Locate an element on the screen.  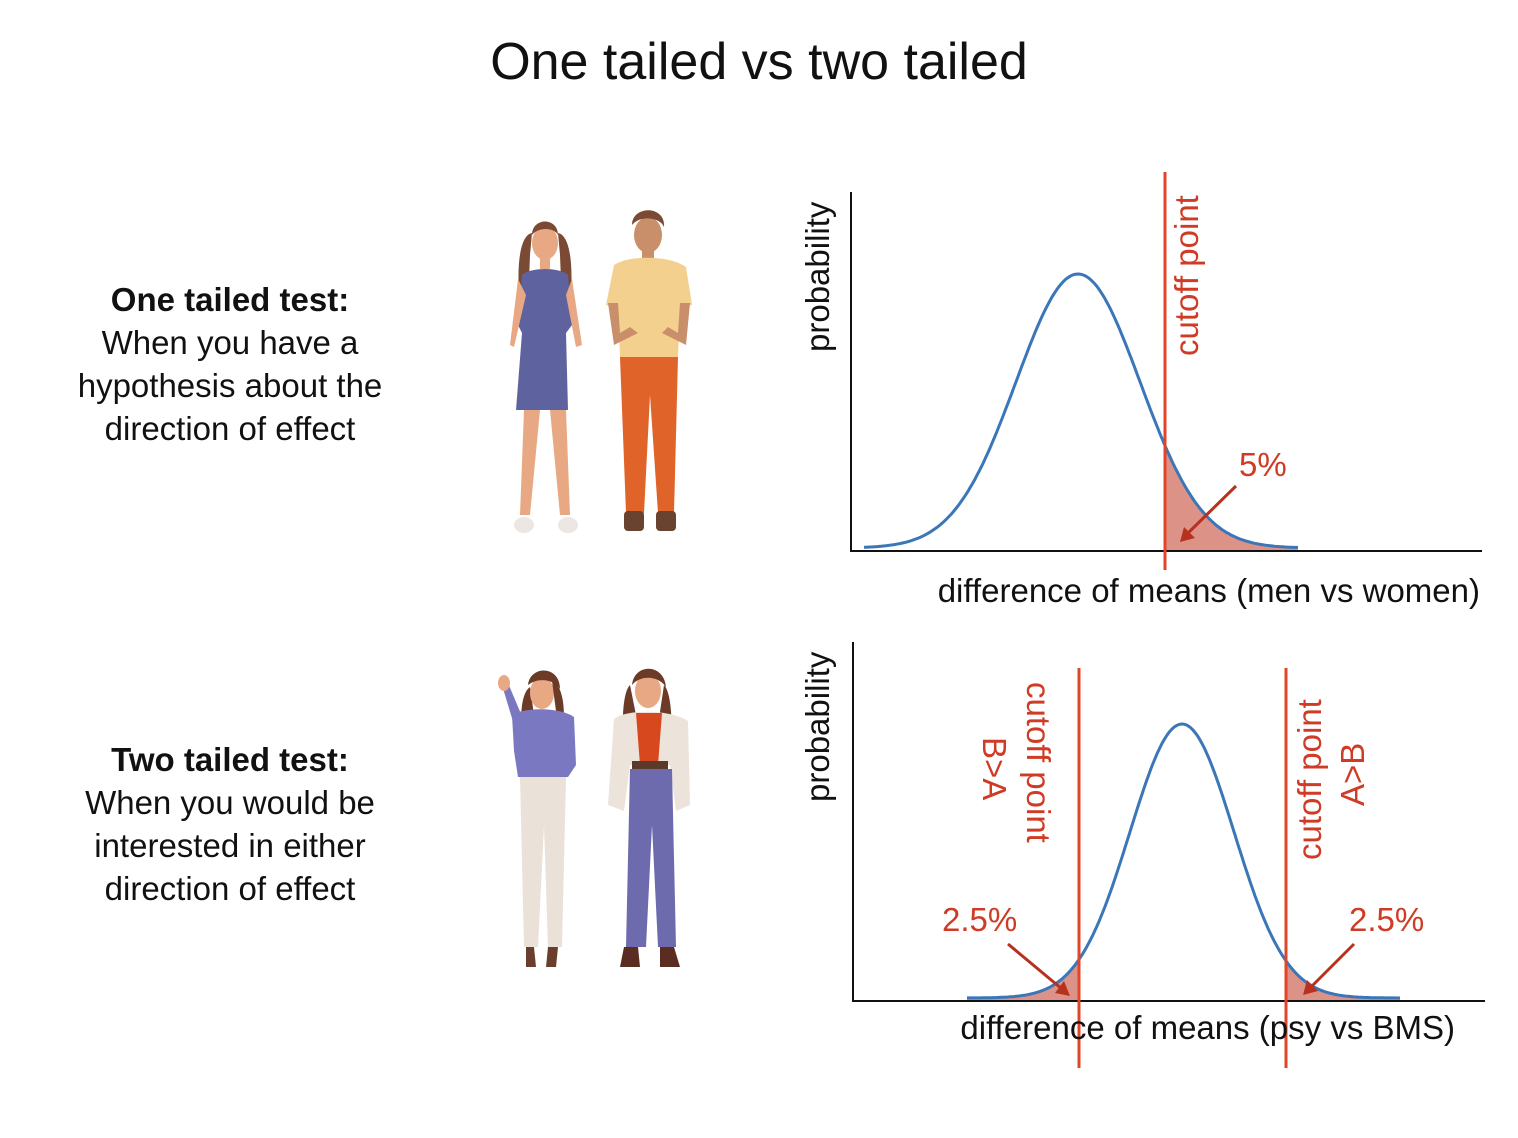
two-women-illustration is located at coordinates (594, 817).